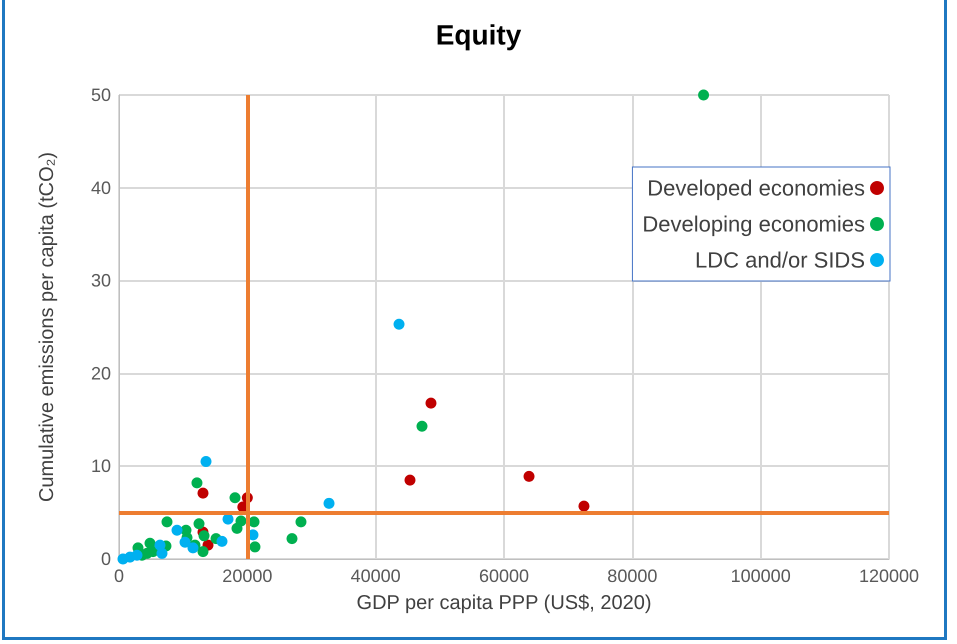 The width and height of the screenshot is (957, 644). What do you see at coordinates (756, 188) in the screenshot?
I see `legend-label: Developed economies` at bounding box center [756, 188].